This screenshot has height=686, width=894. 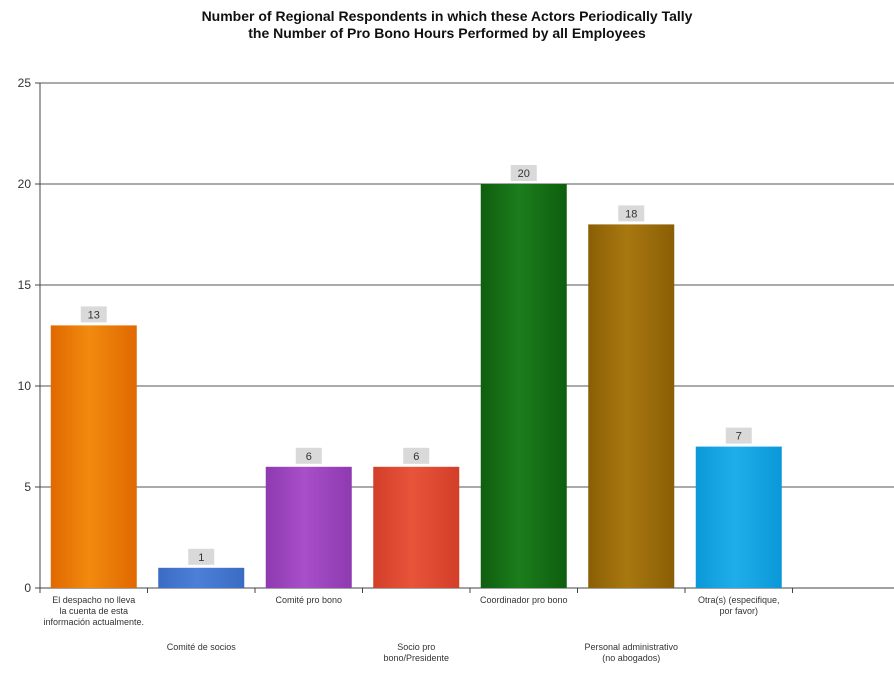 What do you see at coordinates (202, 647) in the screenshot?
I see `x-category-label: Comité de socios` at bounding box center [202, 647].